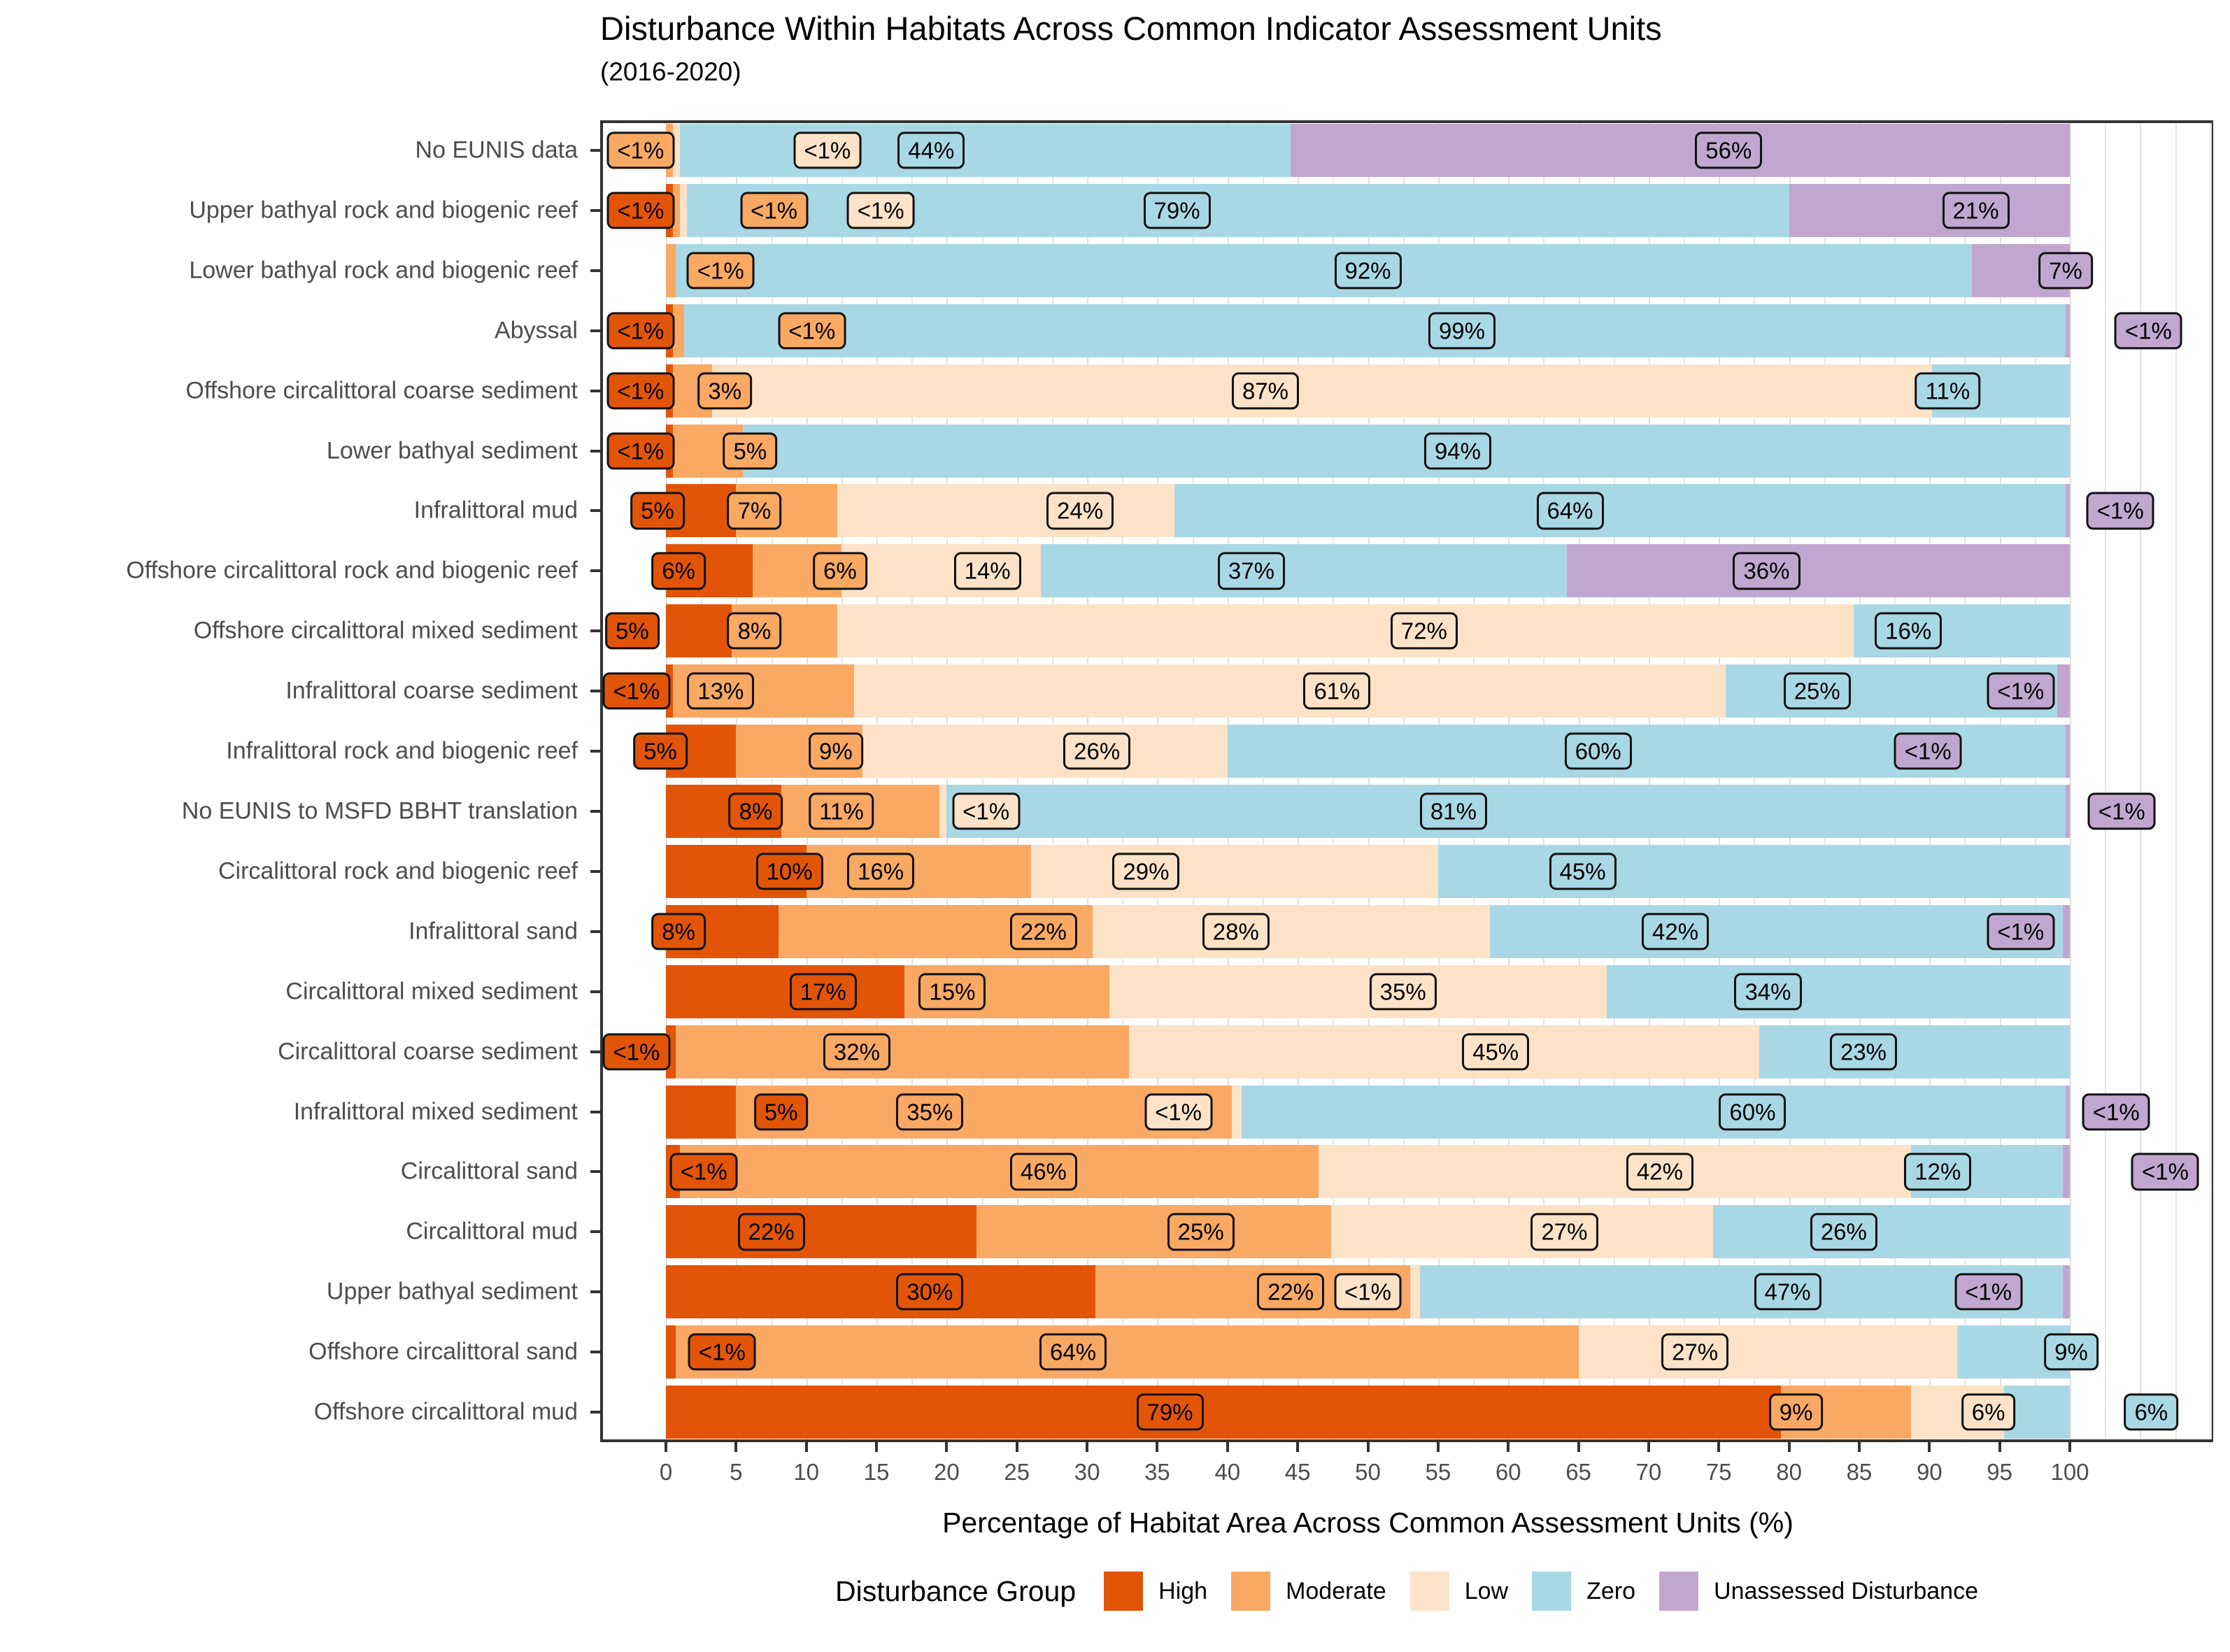  Describe the element at coordinates (1406, 511) in the screenshot. I see `bar-row: 5% 7% 24% 64% <1%` at that location.